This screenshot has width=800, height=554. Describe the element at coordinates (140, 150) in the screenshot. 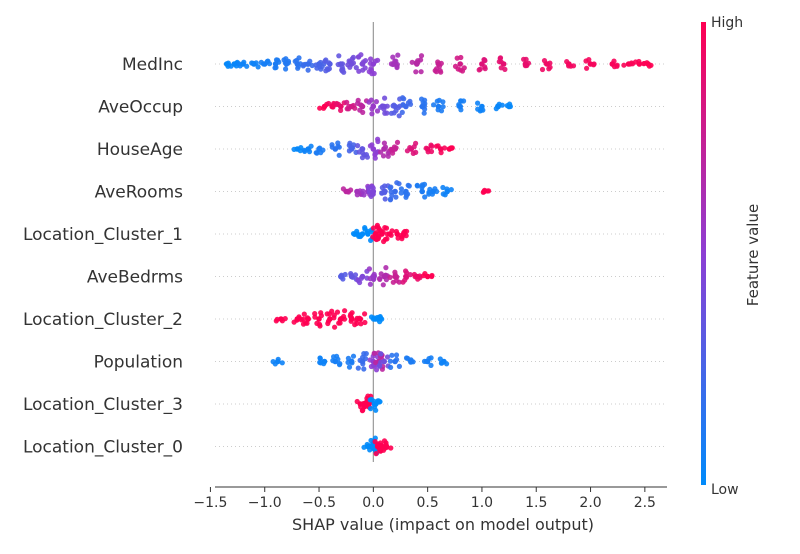

I see `feature-label: HouseAge` at that location.